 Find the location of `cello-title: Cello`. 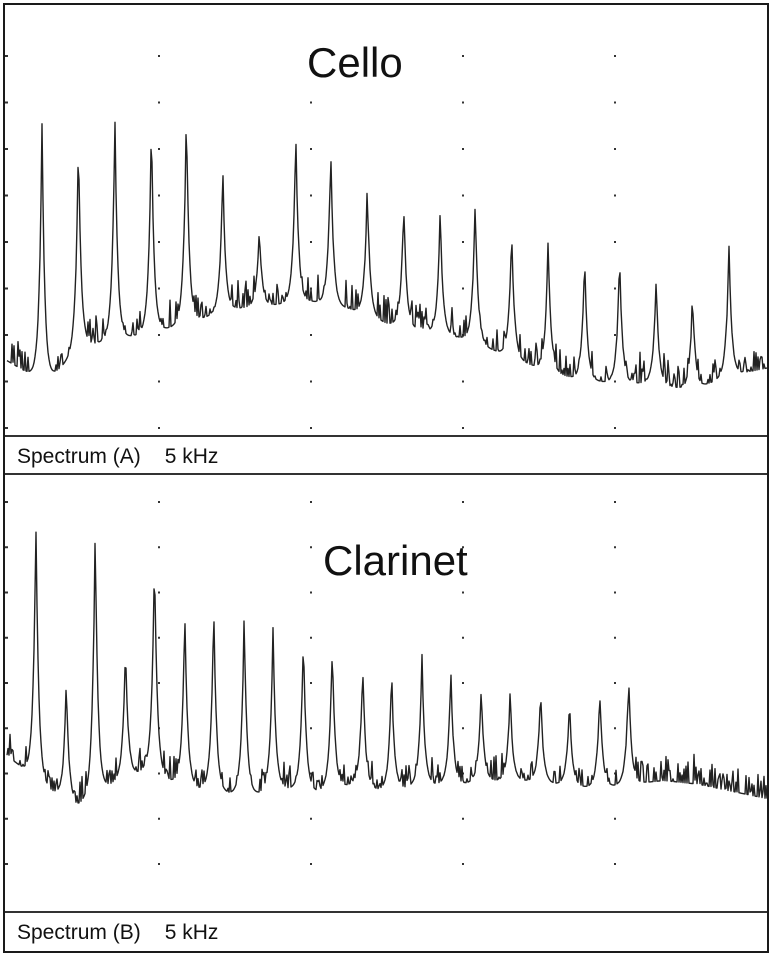

cello-title: Cello is located at coordinates (355, 62).